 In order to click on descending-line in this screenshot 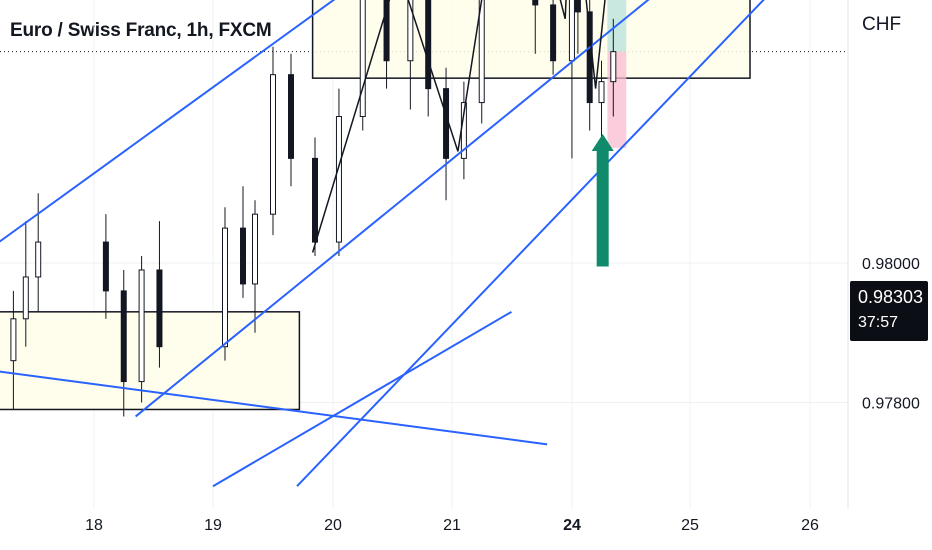, I will do `click(274, 408)`.